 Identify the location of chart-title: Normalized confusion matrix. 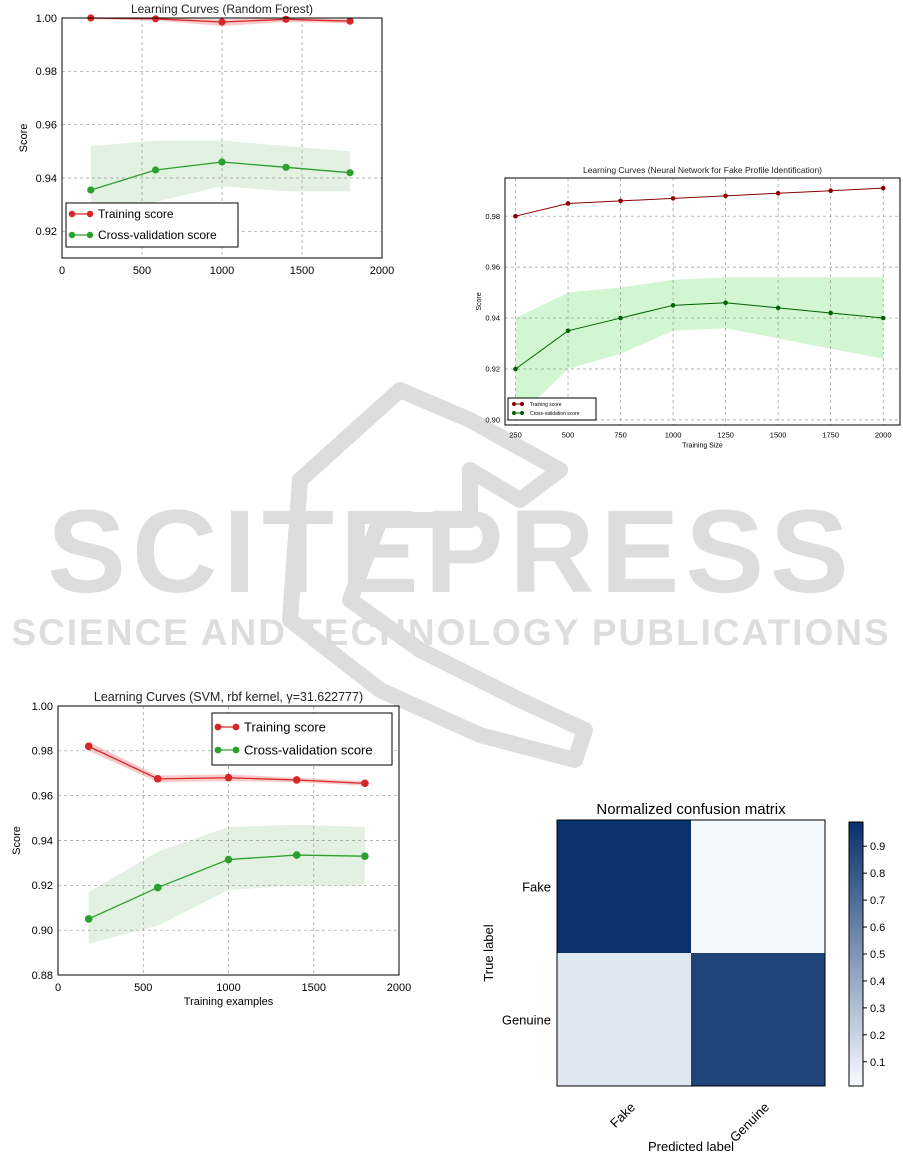
(691, 809).